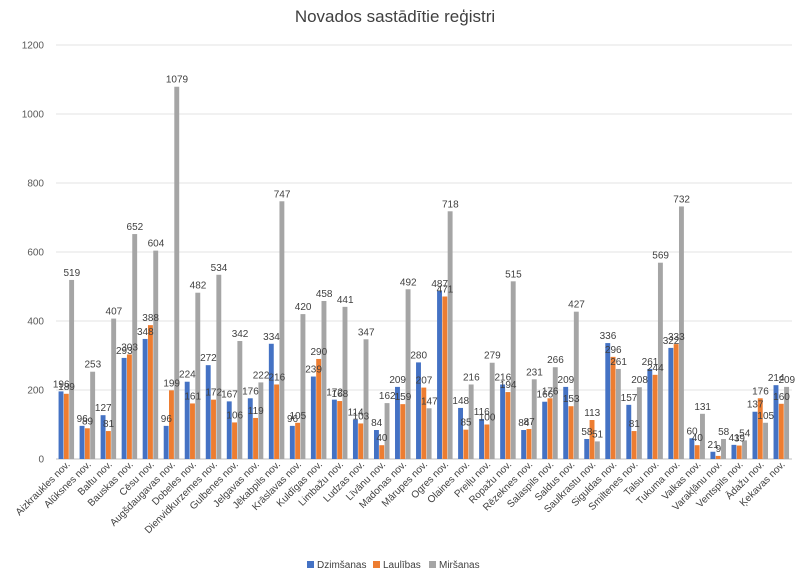  What do you see at coordinates (571, 399) in the screenshot?
I see `data-label: 153` at bounding box center [571, 399].